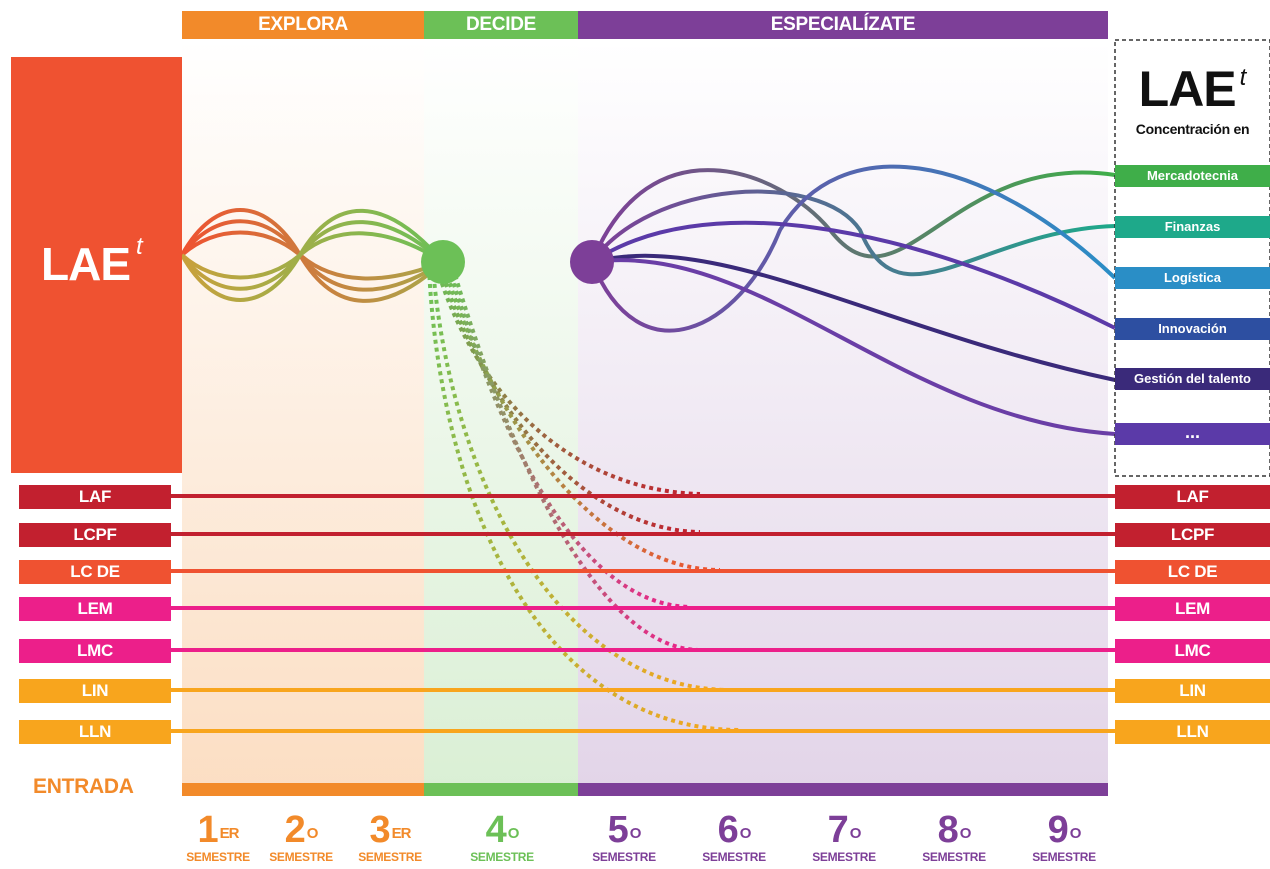  What do you see at coordinates (855, 833) in the screenshot?
I see `semester-7-sup: O` at bounding box center [855, 833].